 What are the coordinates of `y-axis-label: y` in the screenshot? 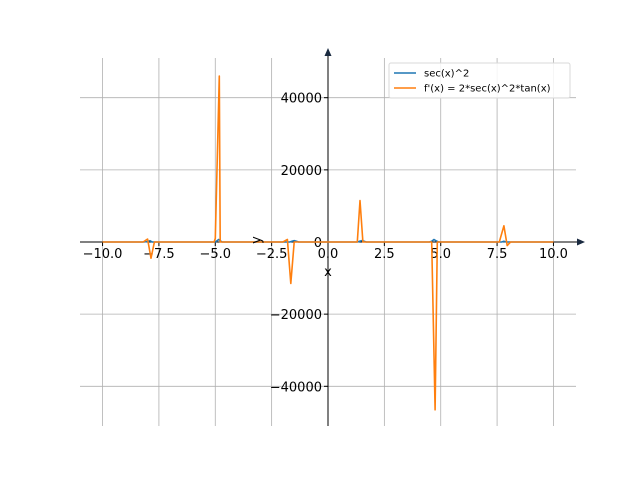 It's located at (256, 240).